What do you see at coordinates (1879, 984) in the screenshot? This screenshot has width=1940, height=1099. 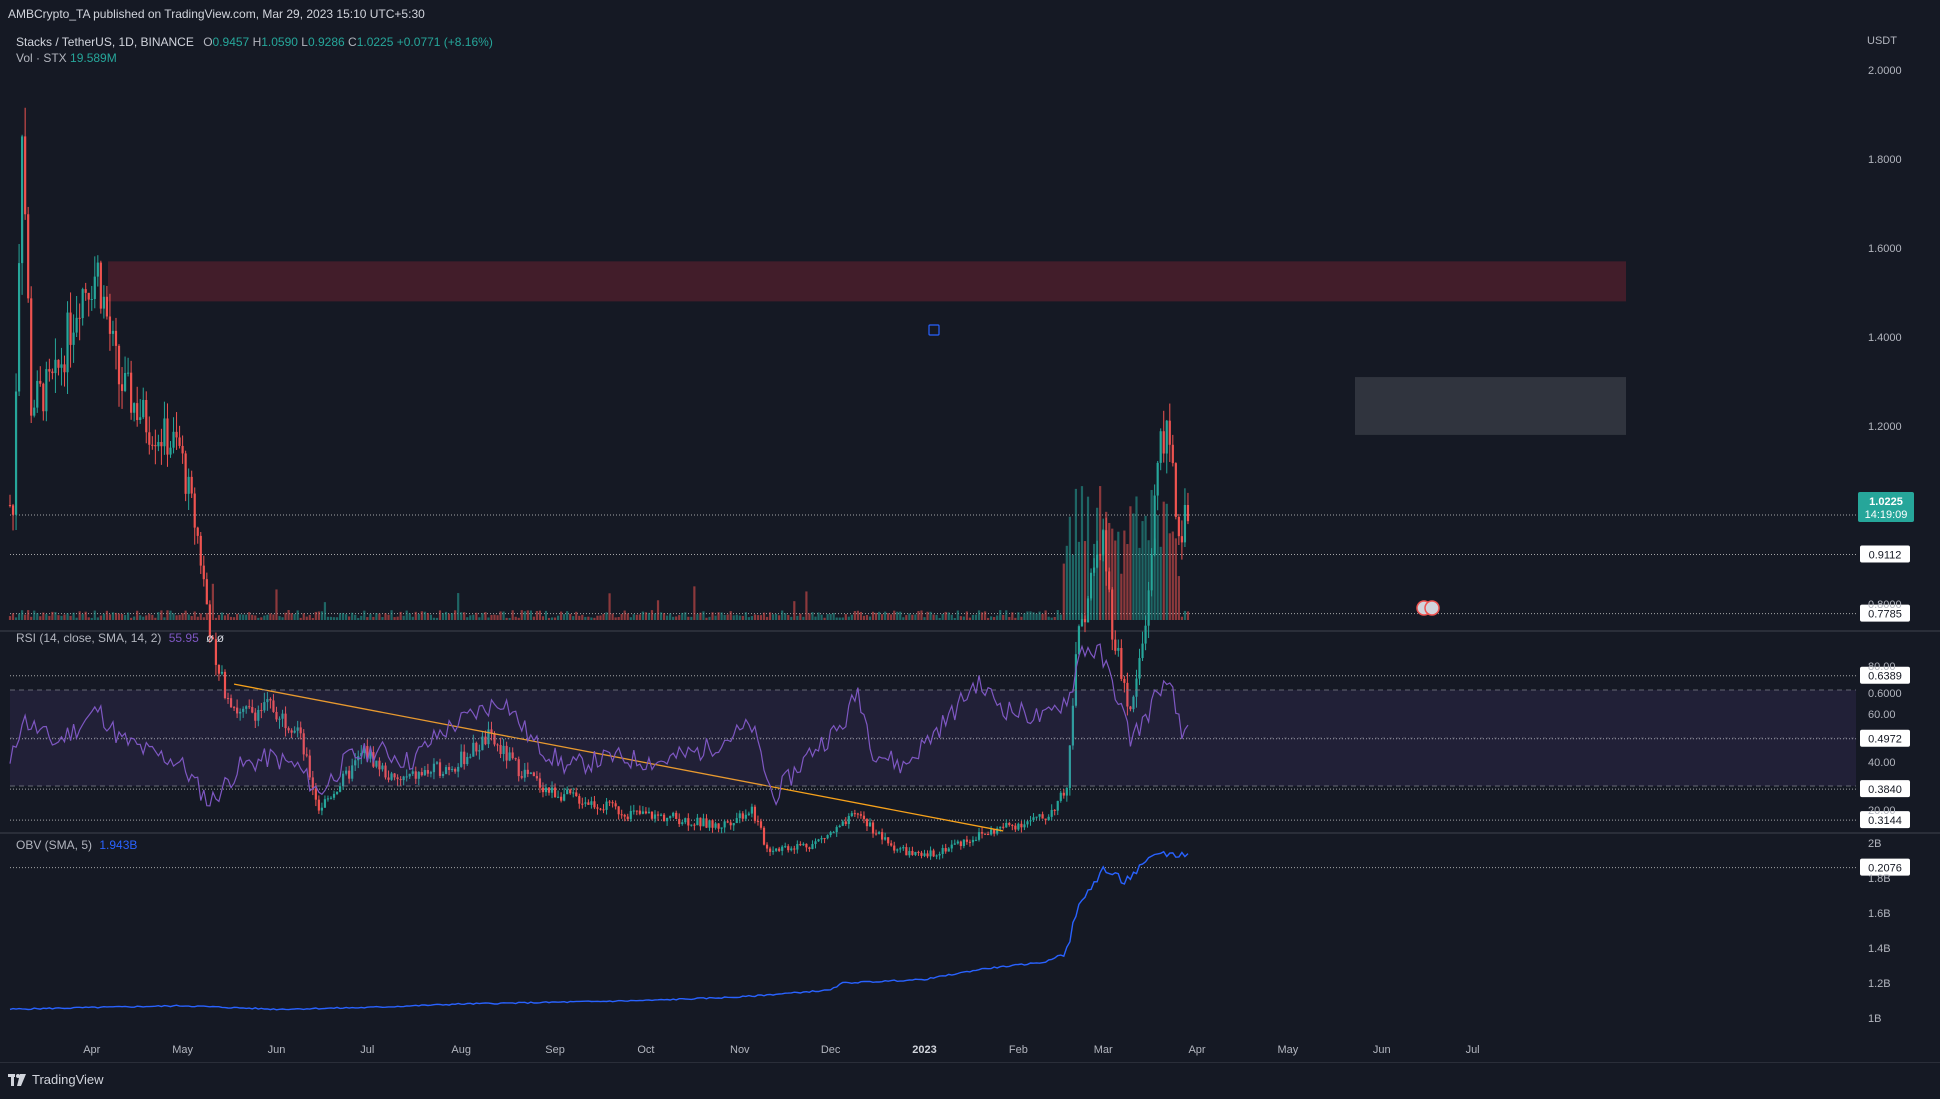 I see `obv-axis-tick: 1.2B` at bounding box center [1879, 984].